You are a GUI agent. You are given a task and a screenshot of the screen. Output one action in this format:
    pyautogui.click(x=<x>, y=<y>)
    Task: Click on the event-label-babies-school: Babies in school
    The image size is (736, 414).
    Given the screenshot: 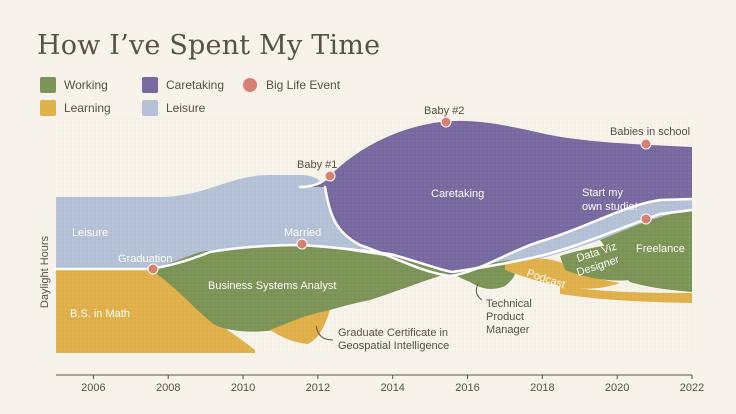 What is the action you would take?
    pyautogui.click(x=650, y=132)
    